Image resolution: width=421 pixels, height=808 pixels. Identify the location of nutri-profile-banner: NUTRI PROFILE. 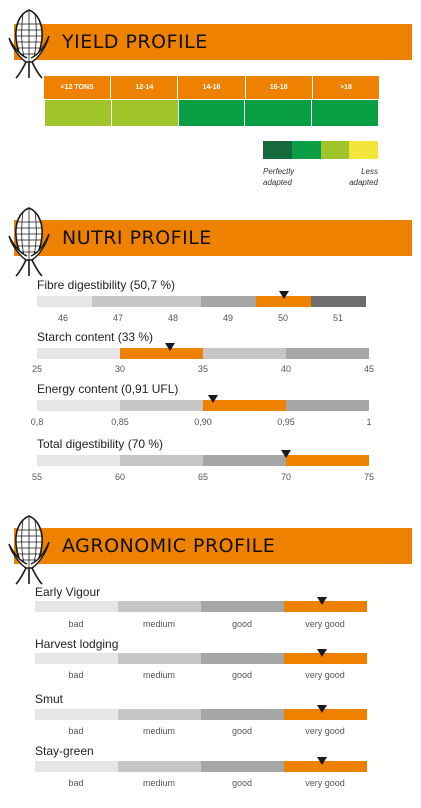
(213, 238).